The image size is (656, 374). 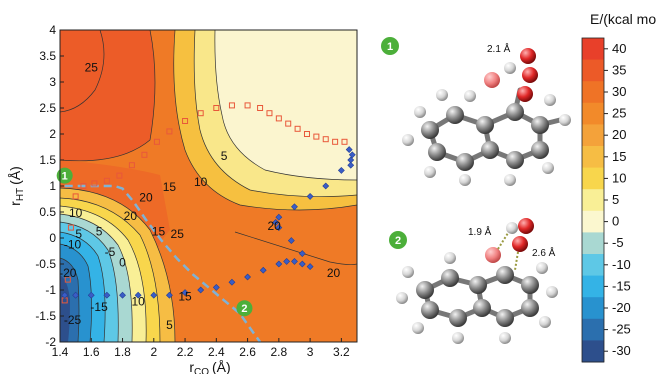 I want to click on colorbar-title: E/(kcal mol⁻¹), so click(x=623, y=19).